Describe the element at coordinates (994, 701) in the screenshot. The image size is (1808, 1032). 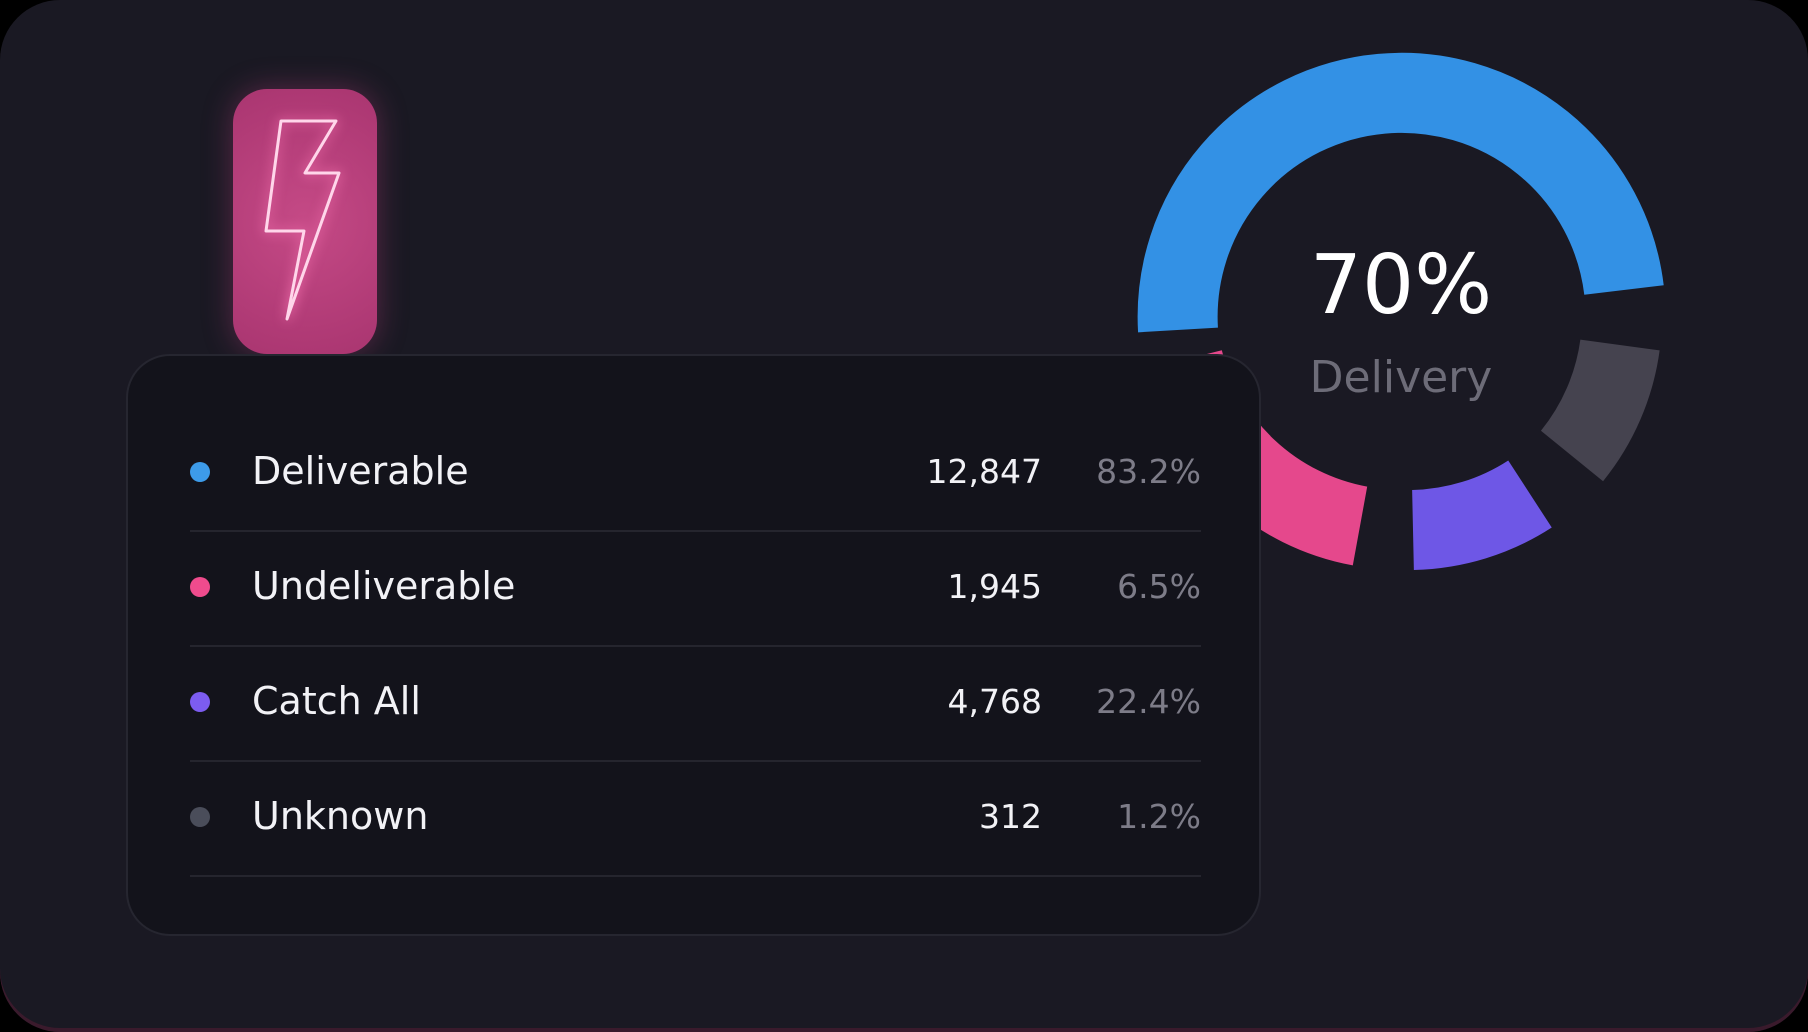
I see `status-count: 4,768` at that location.